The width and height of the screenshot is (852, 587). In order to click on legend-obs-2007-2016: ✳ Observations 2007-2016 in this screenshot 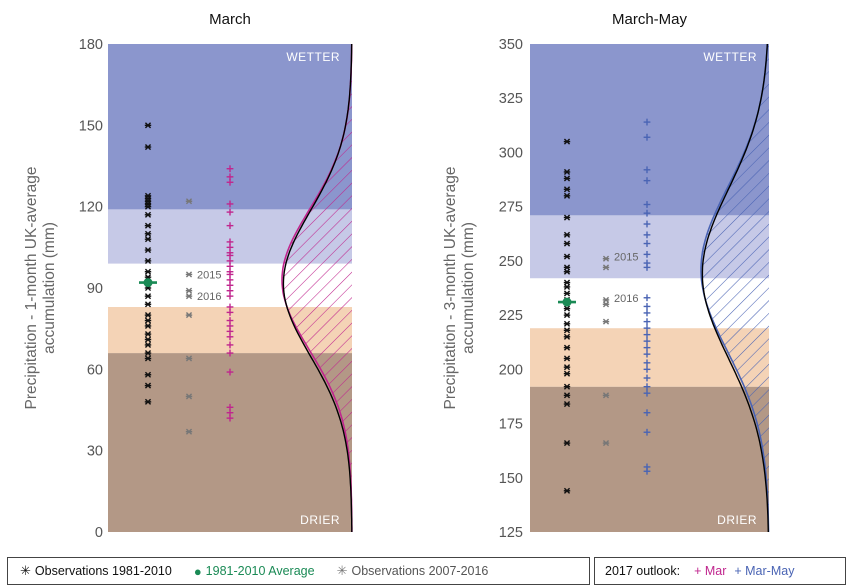, I will do `click(413, 571)`.